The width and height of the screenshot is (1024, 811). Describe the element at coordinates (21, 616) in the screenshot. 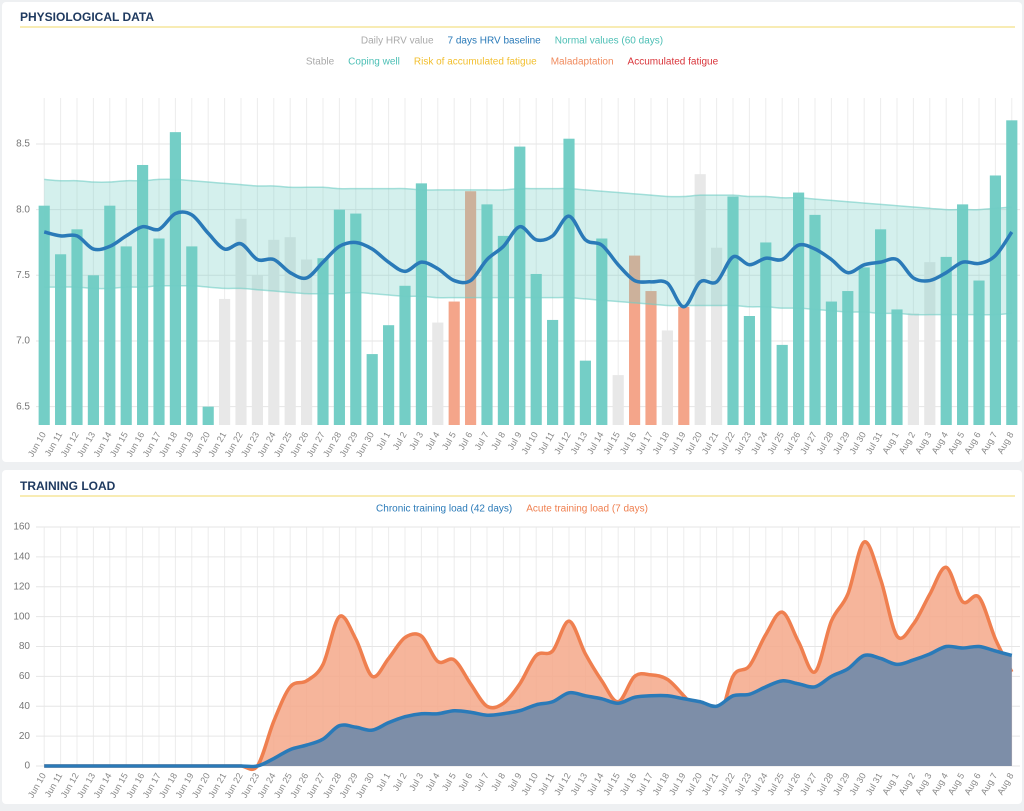

I see `y-tick-label: 100` at that location.